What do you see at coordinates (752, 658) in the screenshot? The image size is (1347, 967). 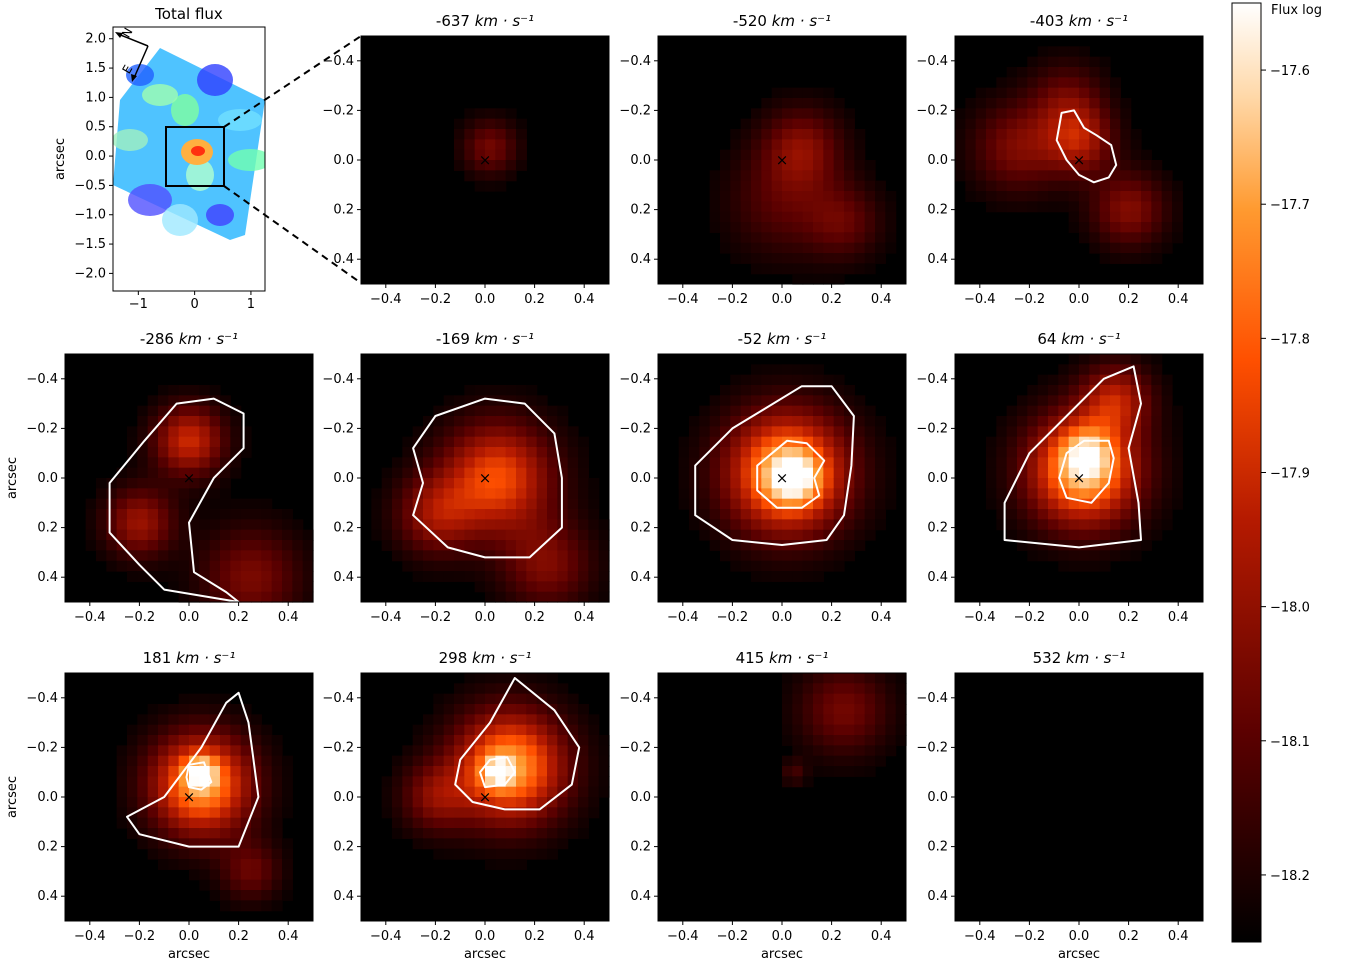 I see `velocity-value: 415` at bounding box center [752, 658].